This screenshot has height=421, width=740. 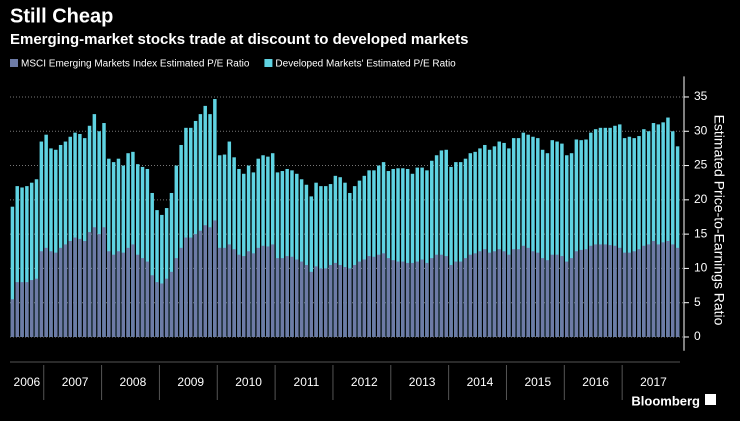 What do you see at coordinates (537, 382) in the screenshot?
I see `x-tick-label: 2015` at bounding box center [537, 382].